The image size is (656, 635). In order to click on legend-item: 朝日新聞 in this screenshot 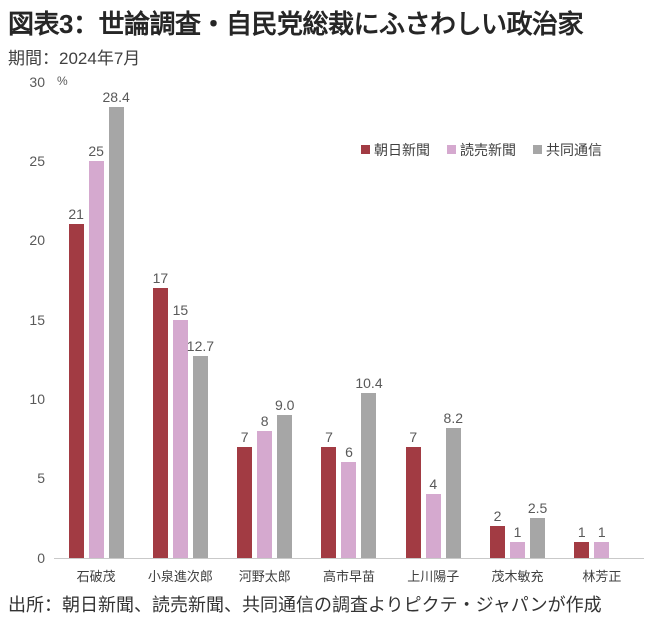, I will do `click(395, 150)`.